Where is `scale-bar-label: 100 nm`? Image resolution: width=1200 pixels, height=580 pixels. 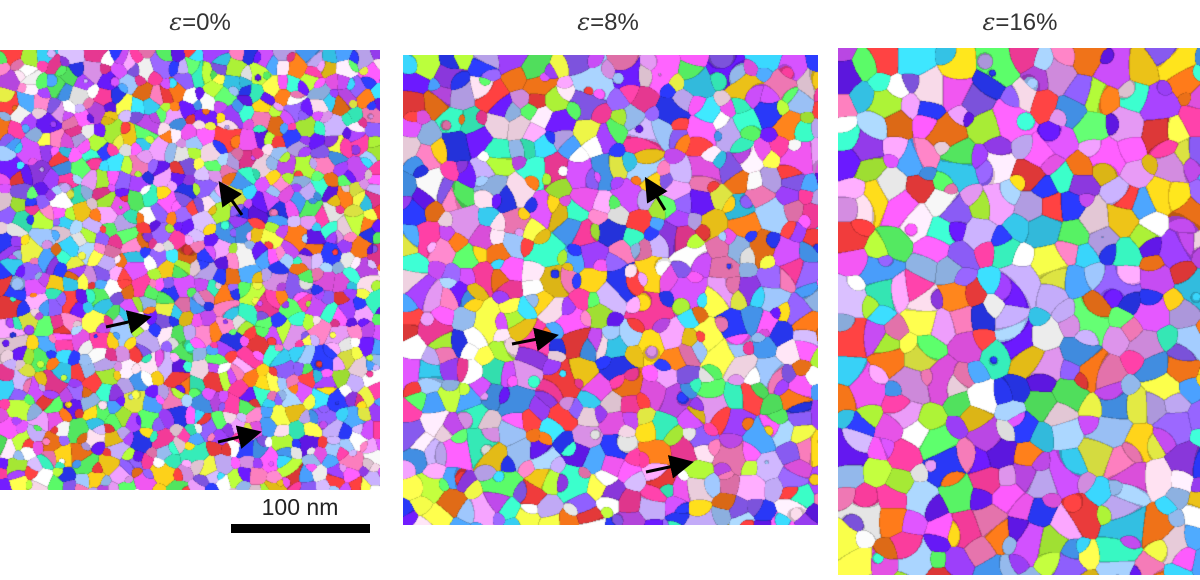
scale-bar-label: 100 nm is located at coordinates (300, 507).